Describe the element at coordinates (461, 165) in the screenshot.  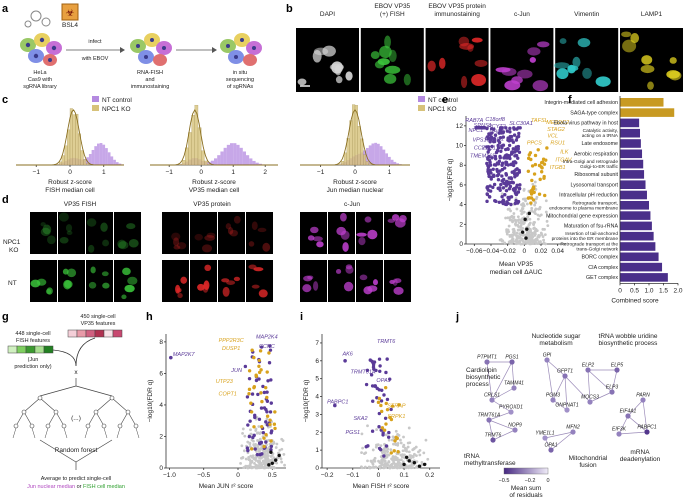
I see `e-yticklabel: 8` at that location.